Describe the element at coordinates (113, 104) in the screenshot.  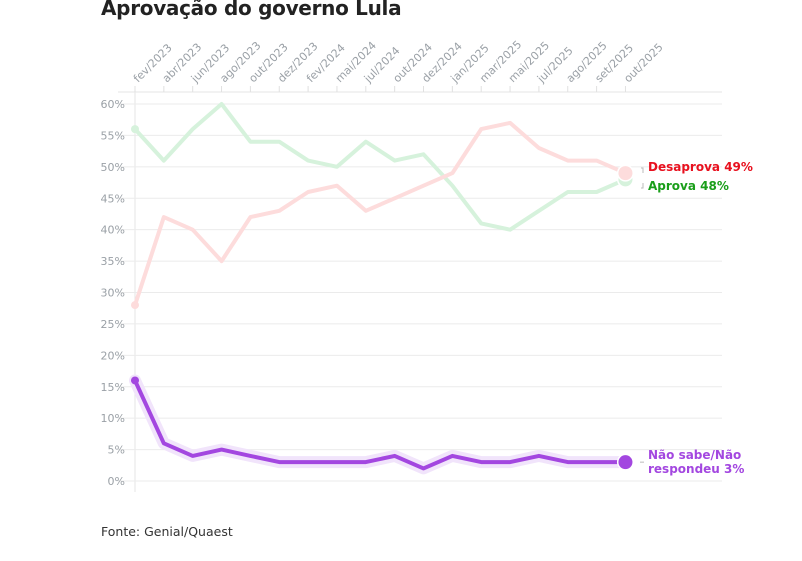
I see `y-tick-label: 60%` at that location.